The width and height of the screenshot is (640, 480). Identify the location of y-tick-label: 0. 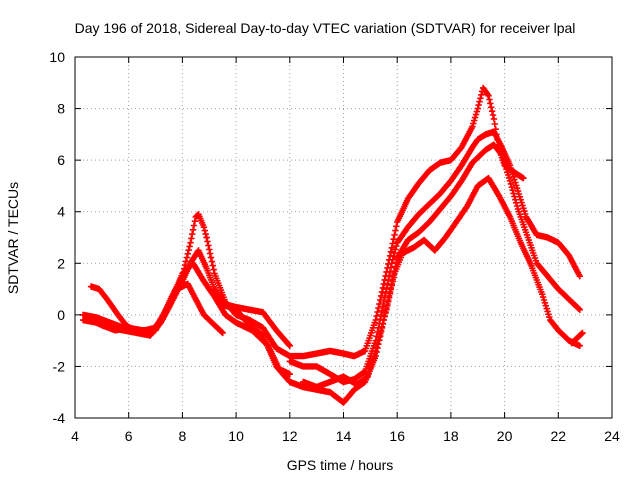
(61, 315).